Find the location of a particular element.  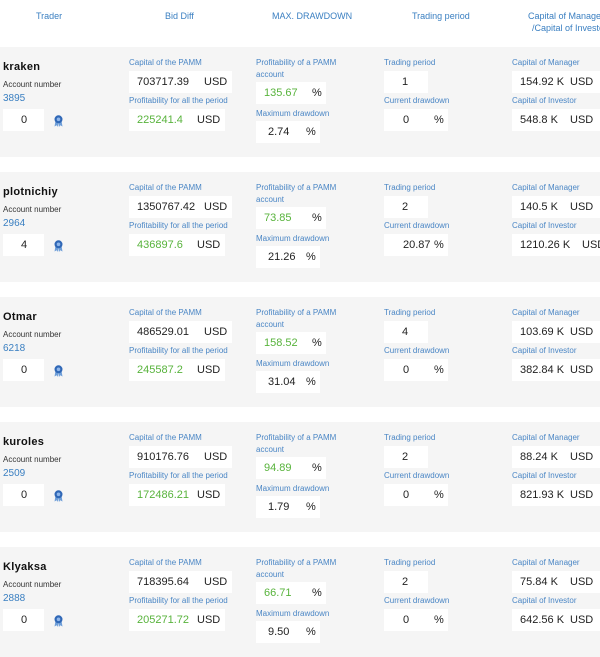

max-drawdown-box: 21.26 % is located at coordinates (288, 257).